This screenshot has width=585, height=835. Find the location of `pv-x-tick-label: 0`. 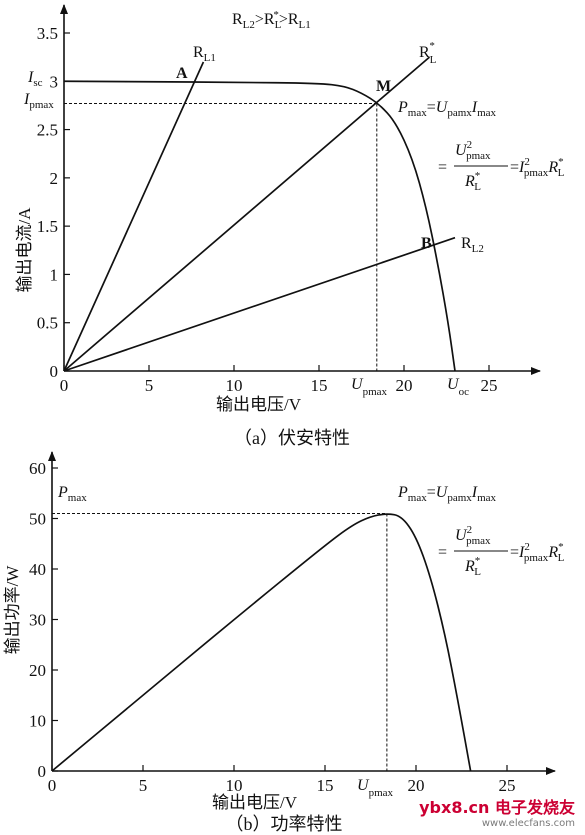

pv-x-tick-label: 0 is located at coordinates (52, 785).